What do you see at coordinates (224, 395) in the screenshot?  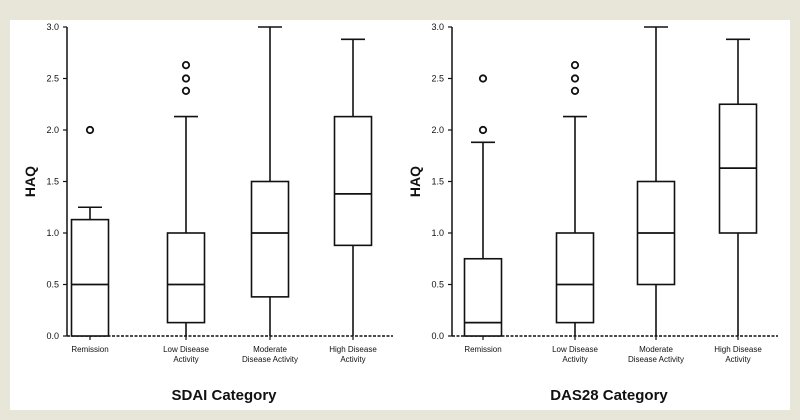 I see `x-axis-title: SDAI Category` at bounding box center [224, 395].